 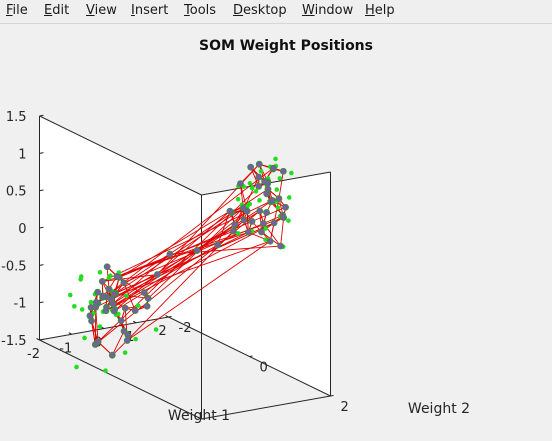 I want to click on menu-window: Window, so click(x=327, y=10).